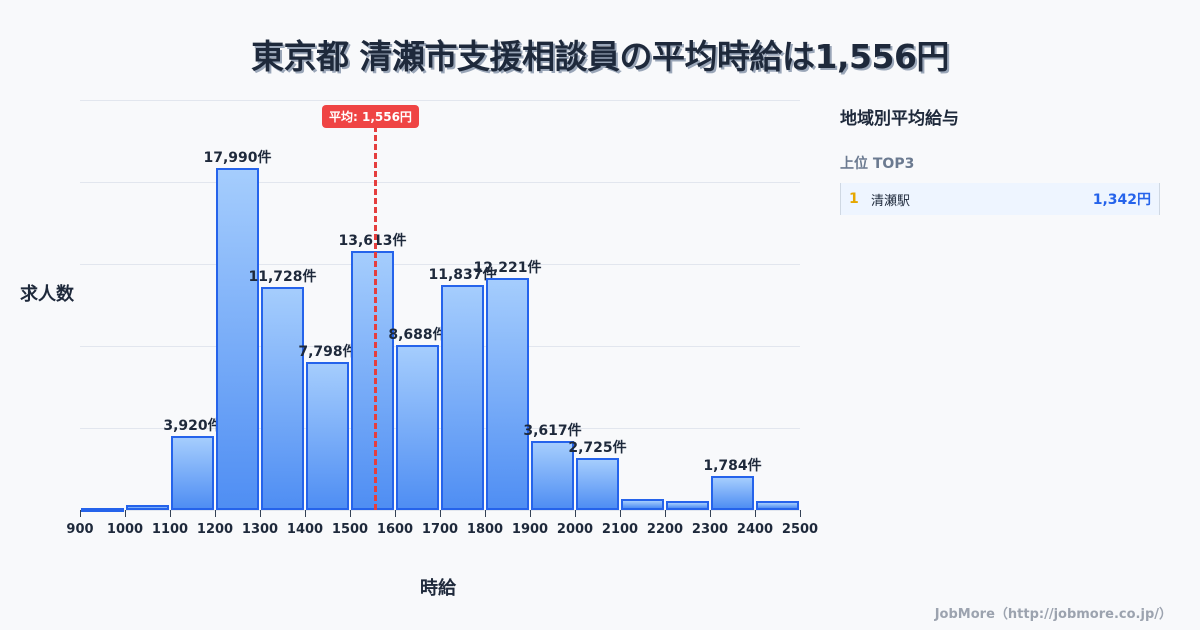 This screenshot has width=1200, height=630. I want to click on x-tick-label: 1800, so click(485, 529).